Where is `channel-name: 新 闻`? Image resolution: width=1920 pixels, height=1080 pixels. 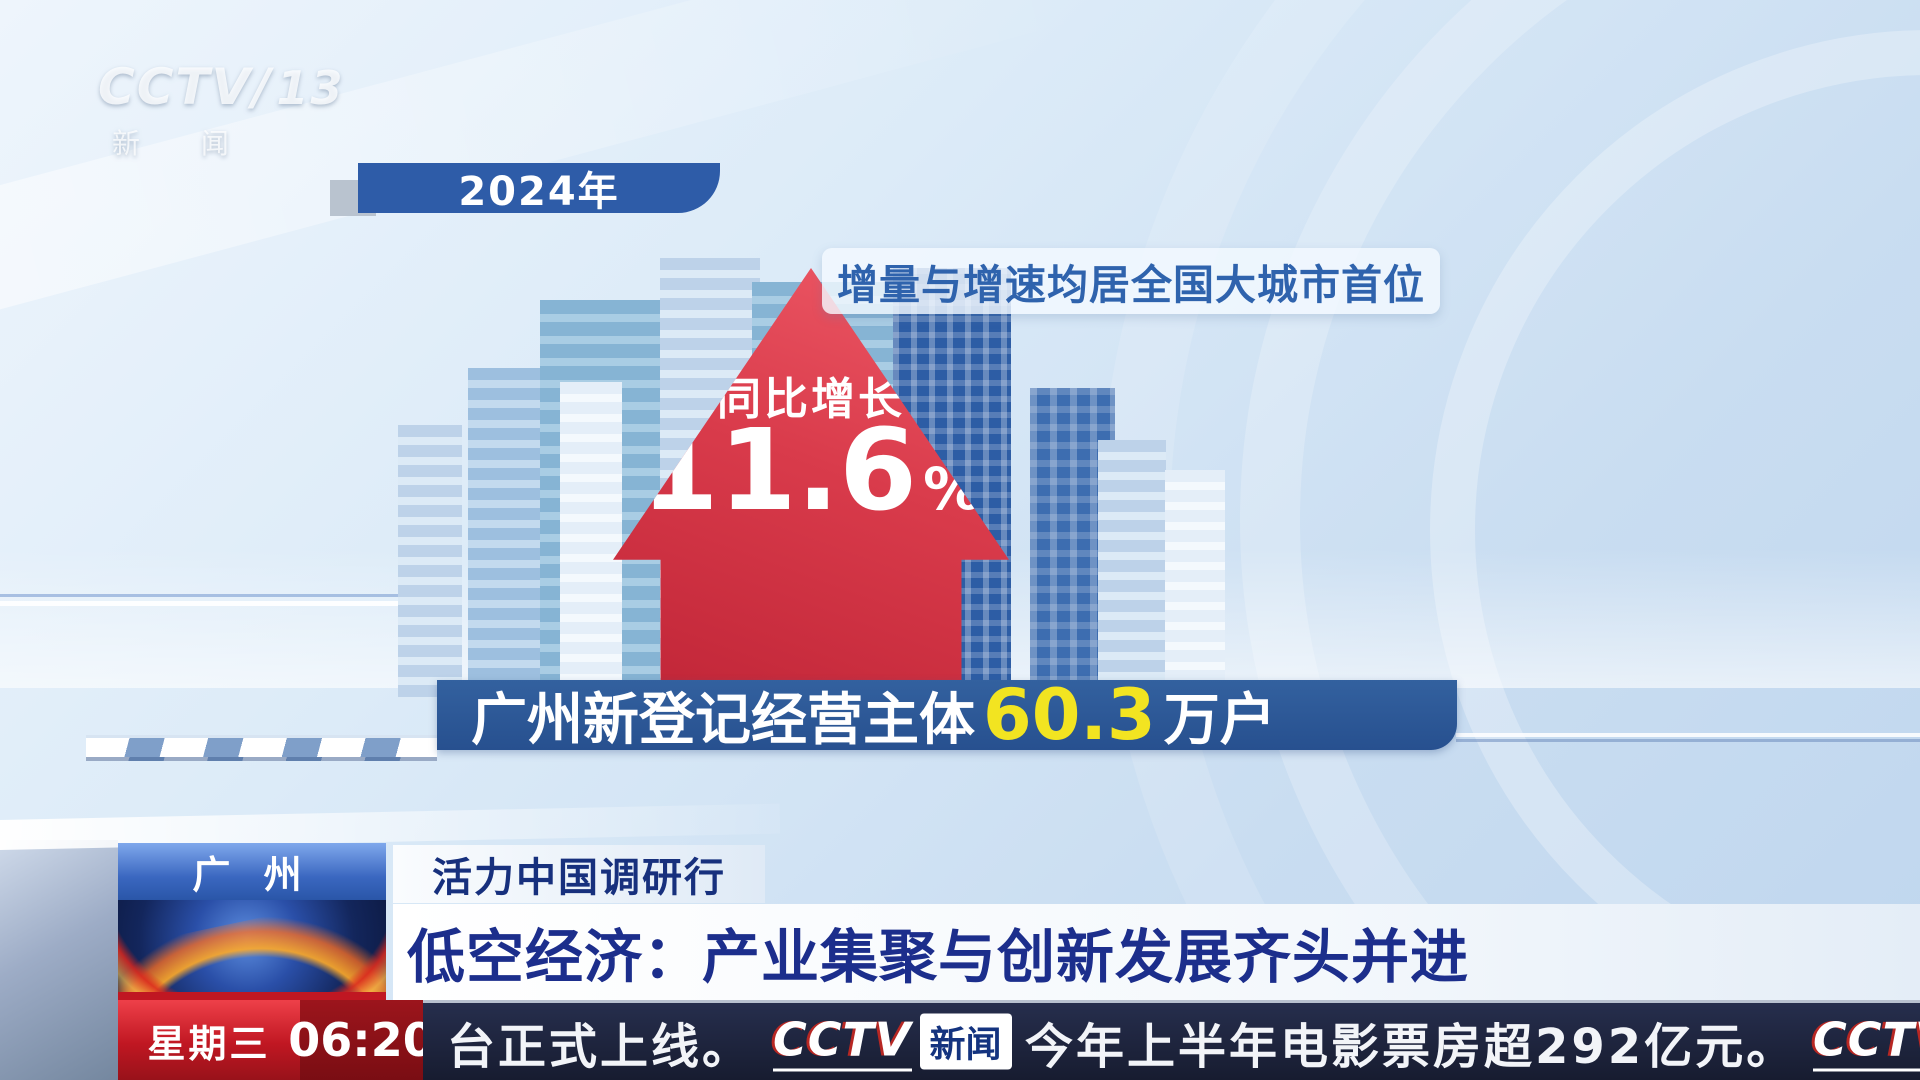
channel-name: 新 闻 is located at coordinates (183, 143).